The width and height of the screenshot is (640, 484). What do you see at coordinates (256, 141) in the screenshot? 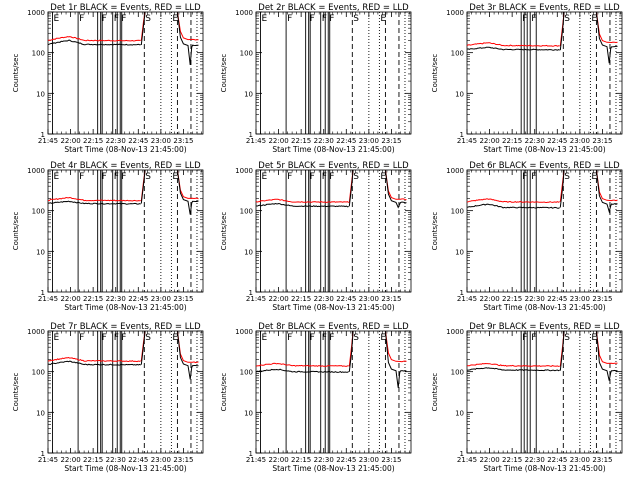
I see `x-tick-label: 21:45` at bounding box center [256, 141].